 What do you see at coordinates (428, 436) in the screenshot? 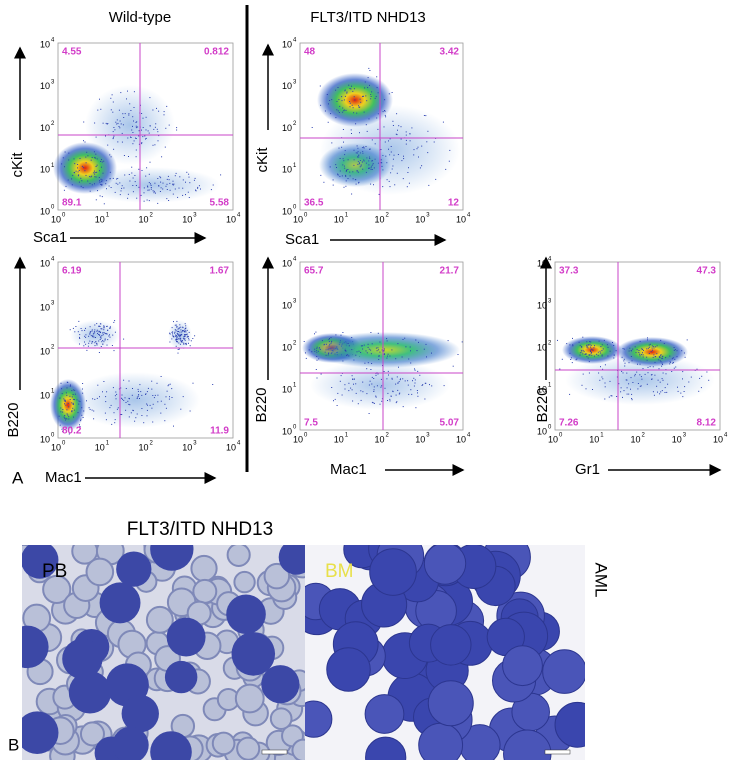
I see `x-tick-exp: 3` at bounding box center [428, 436].